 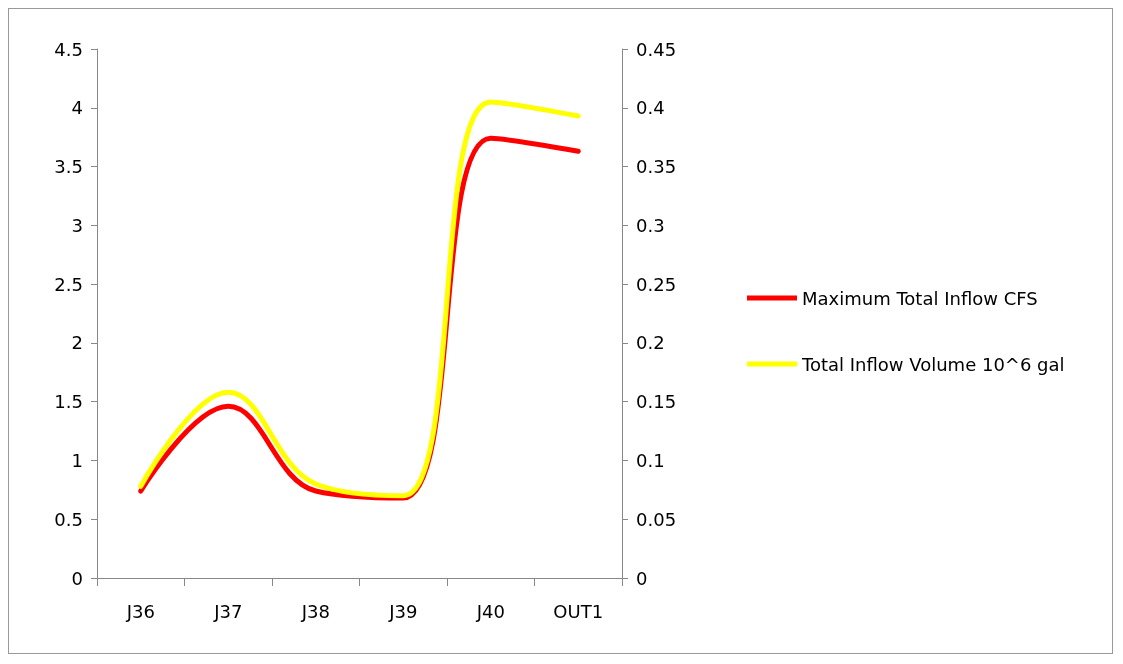 What do you see at coordinates (650, 460) in the screenshot?
I see `y2-tick-label: 0.1` at bounding box center [650, 460].